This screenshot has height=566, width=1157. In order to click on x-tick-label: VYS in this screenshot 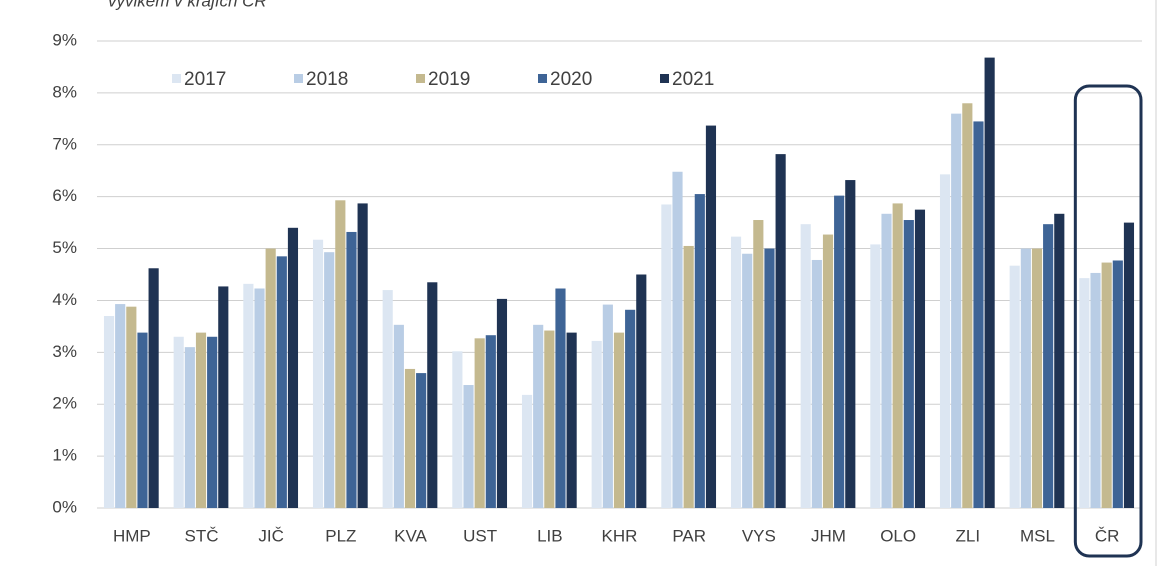, I will do `click(759, 535)`.